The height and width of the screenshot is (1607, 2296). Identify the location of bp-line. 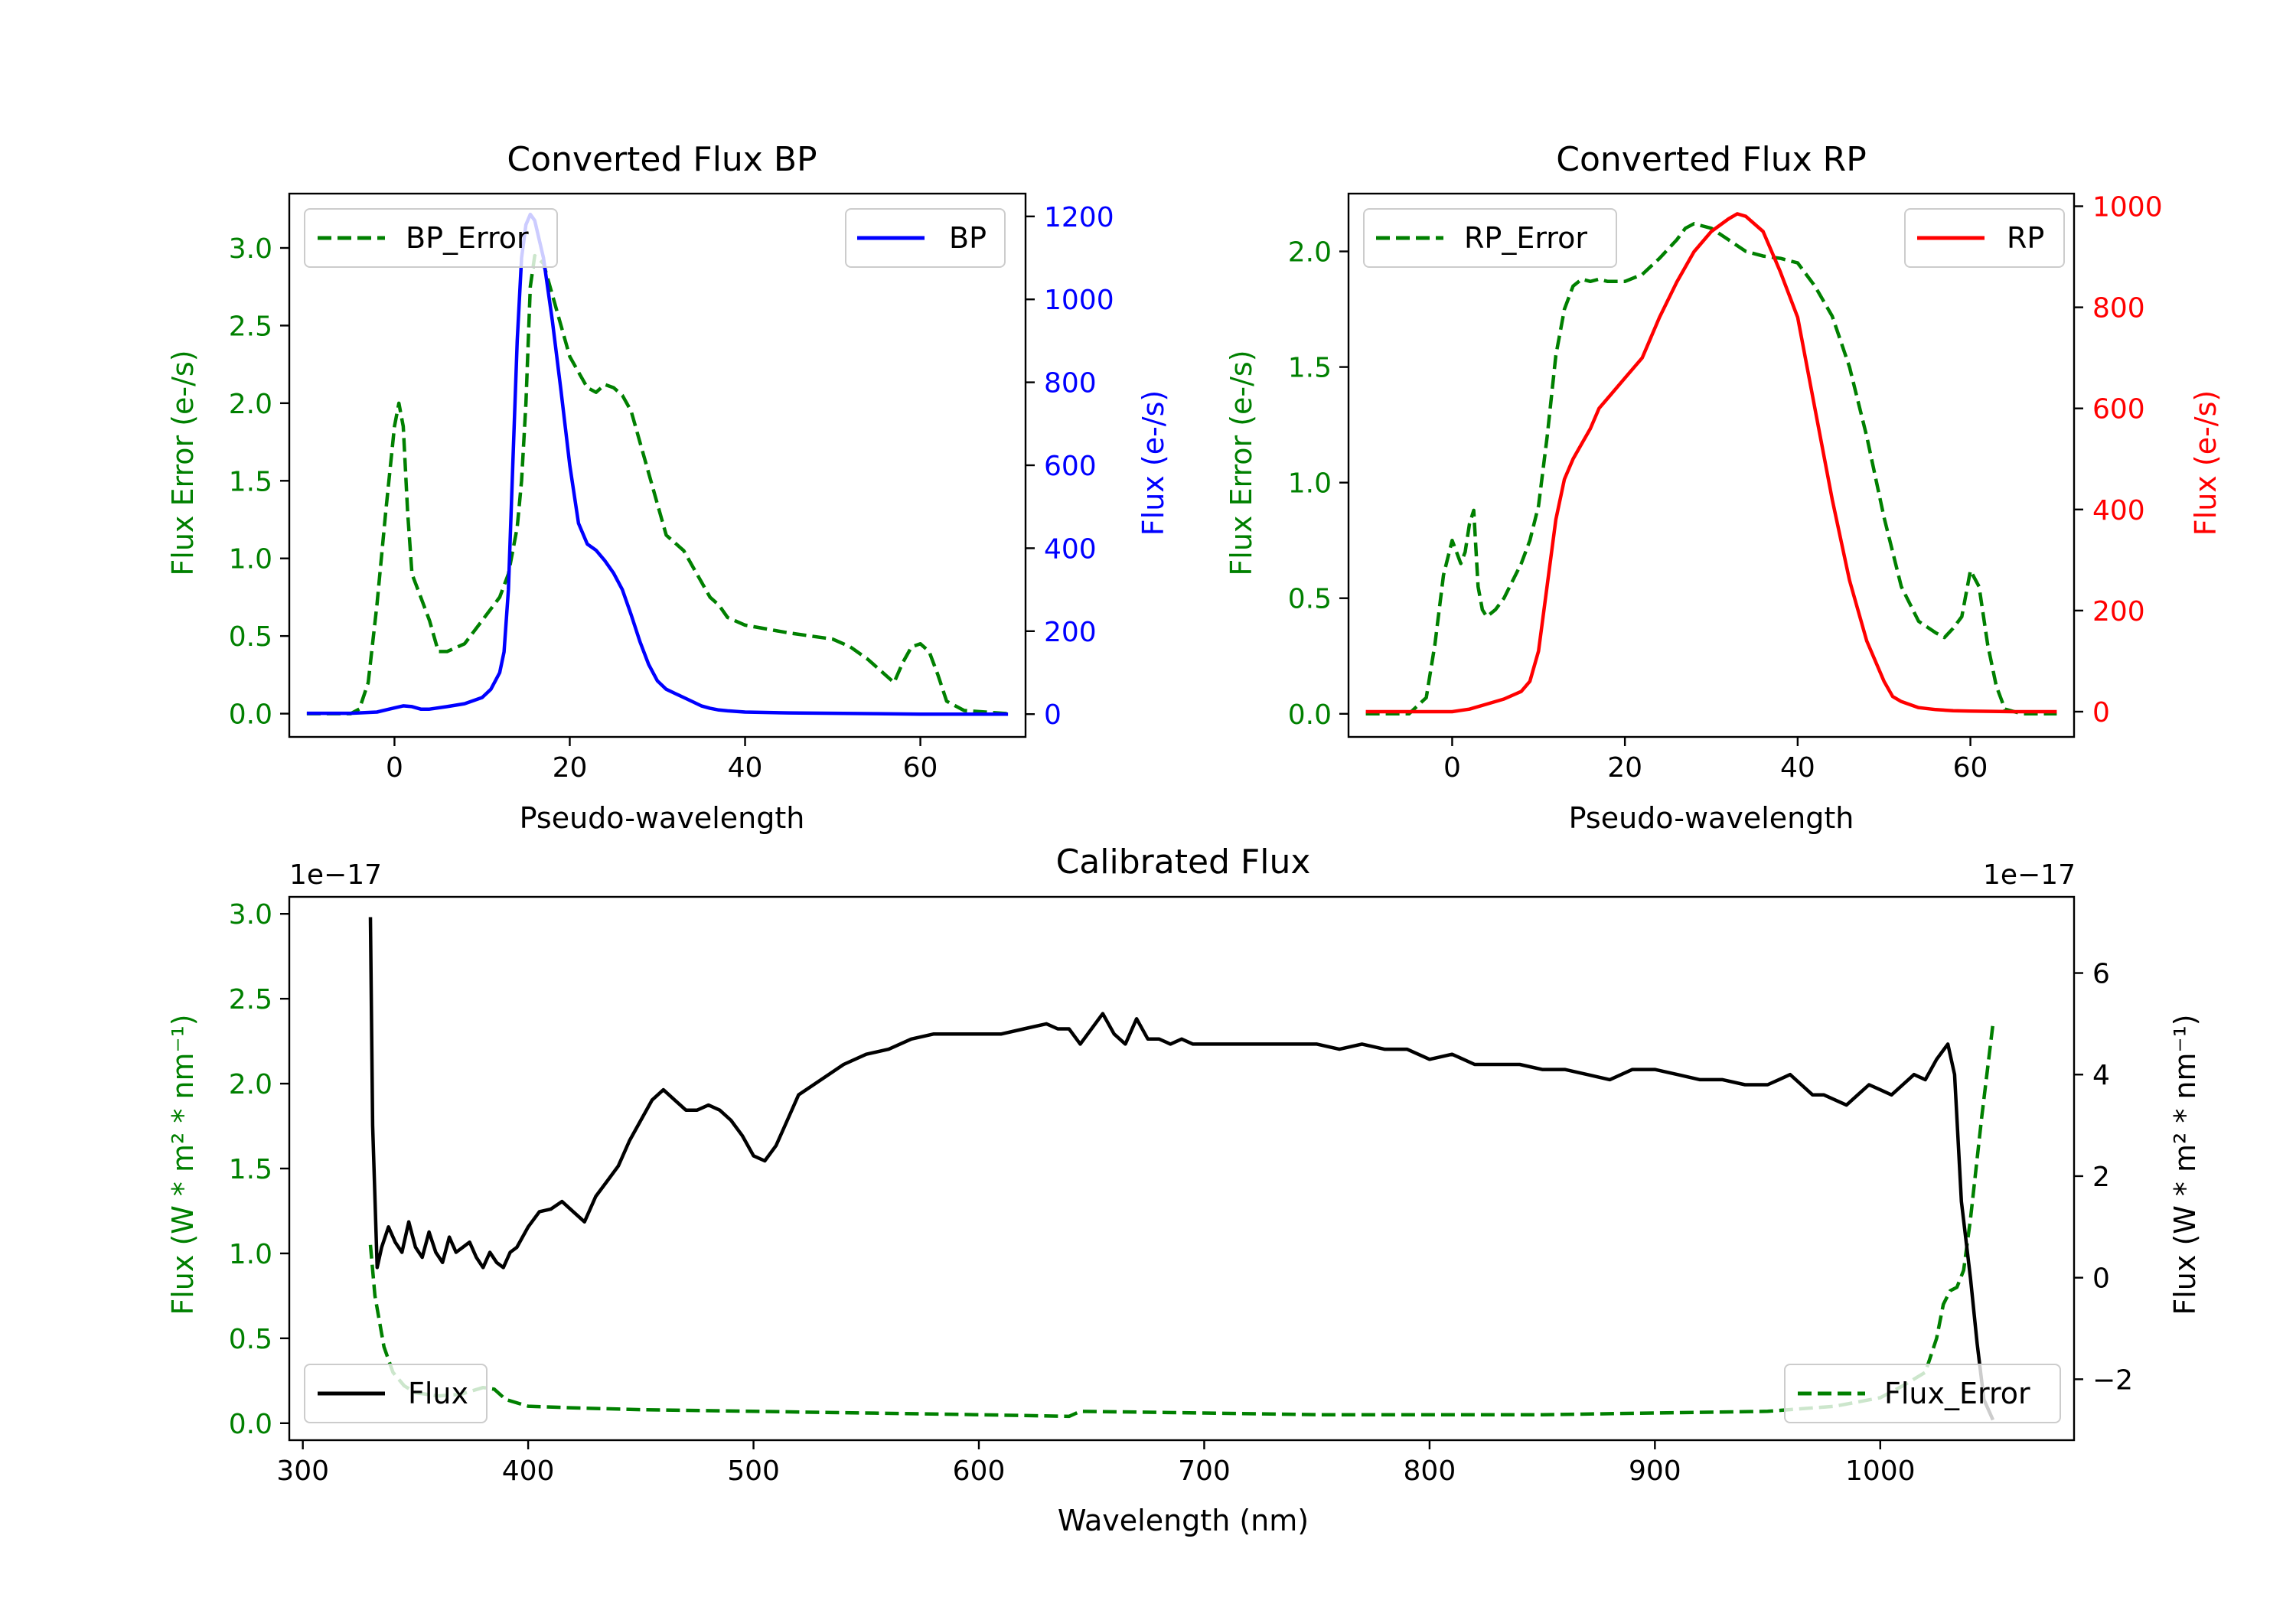
(657, 464).